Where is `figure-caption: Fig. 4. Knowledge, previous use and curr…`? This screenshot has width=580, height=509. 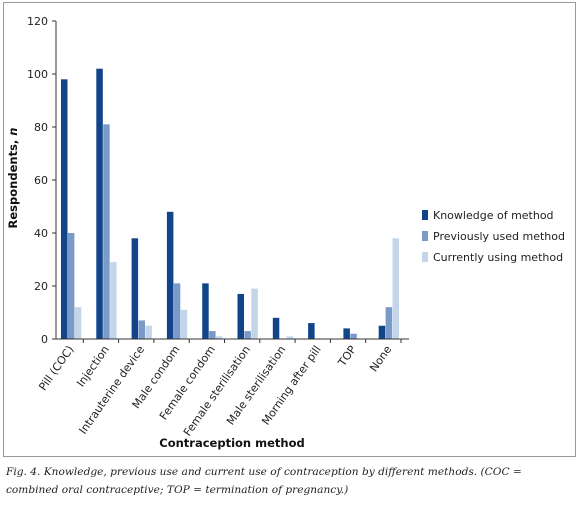 figure-caption: Fig. 4. Knowledge, previous use and curr… is located at coordinates (290, 481).